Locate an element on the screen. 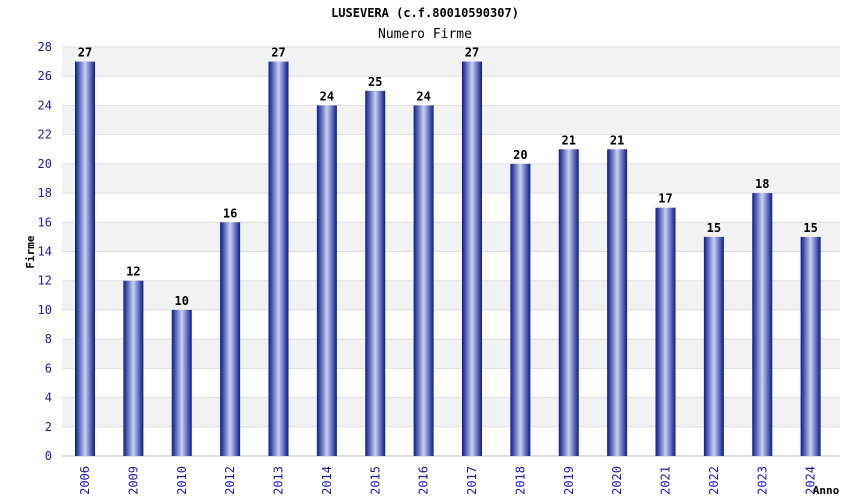 Image resolution: width=850 pixels, height=500 pixels. bar-2023 is located at coordinates (762, 325).